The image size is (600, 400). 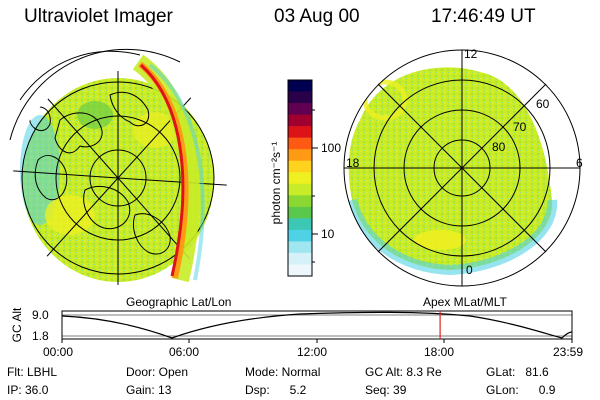 What do you see at coordinates (439, 352) in the screenshot?
I see `timeline-xtick-1800: 18:00` at bounding box center [439, 352].